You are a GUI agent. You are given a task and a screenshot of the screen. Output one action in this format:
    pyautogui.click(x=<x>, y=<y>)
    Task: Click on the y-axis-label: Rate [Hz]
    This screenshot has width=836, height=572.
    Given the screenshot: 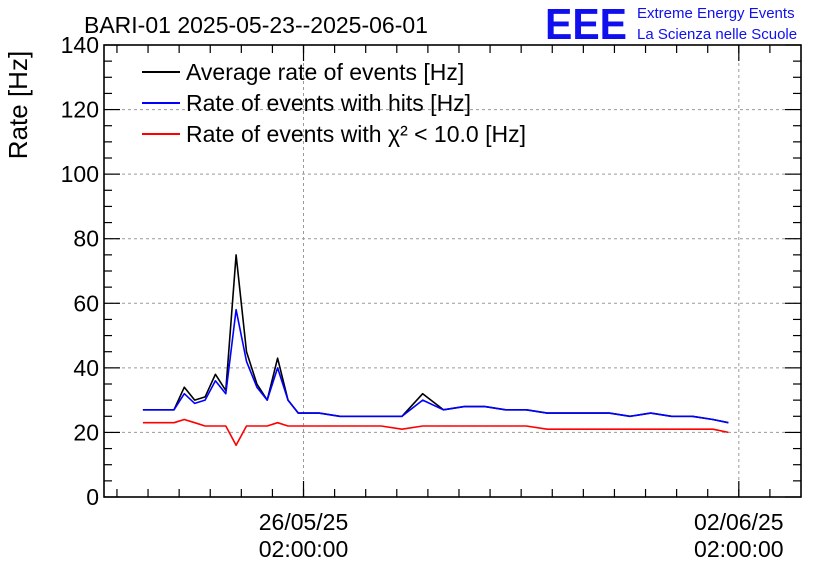 What is the action you would take?
    pyautogui.click(x=18, y=105)
    